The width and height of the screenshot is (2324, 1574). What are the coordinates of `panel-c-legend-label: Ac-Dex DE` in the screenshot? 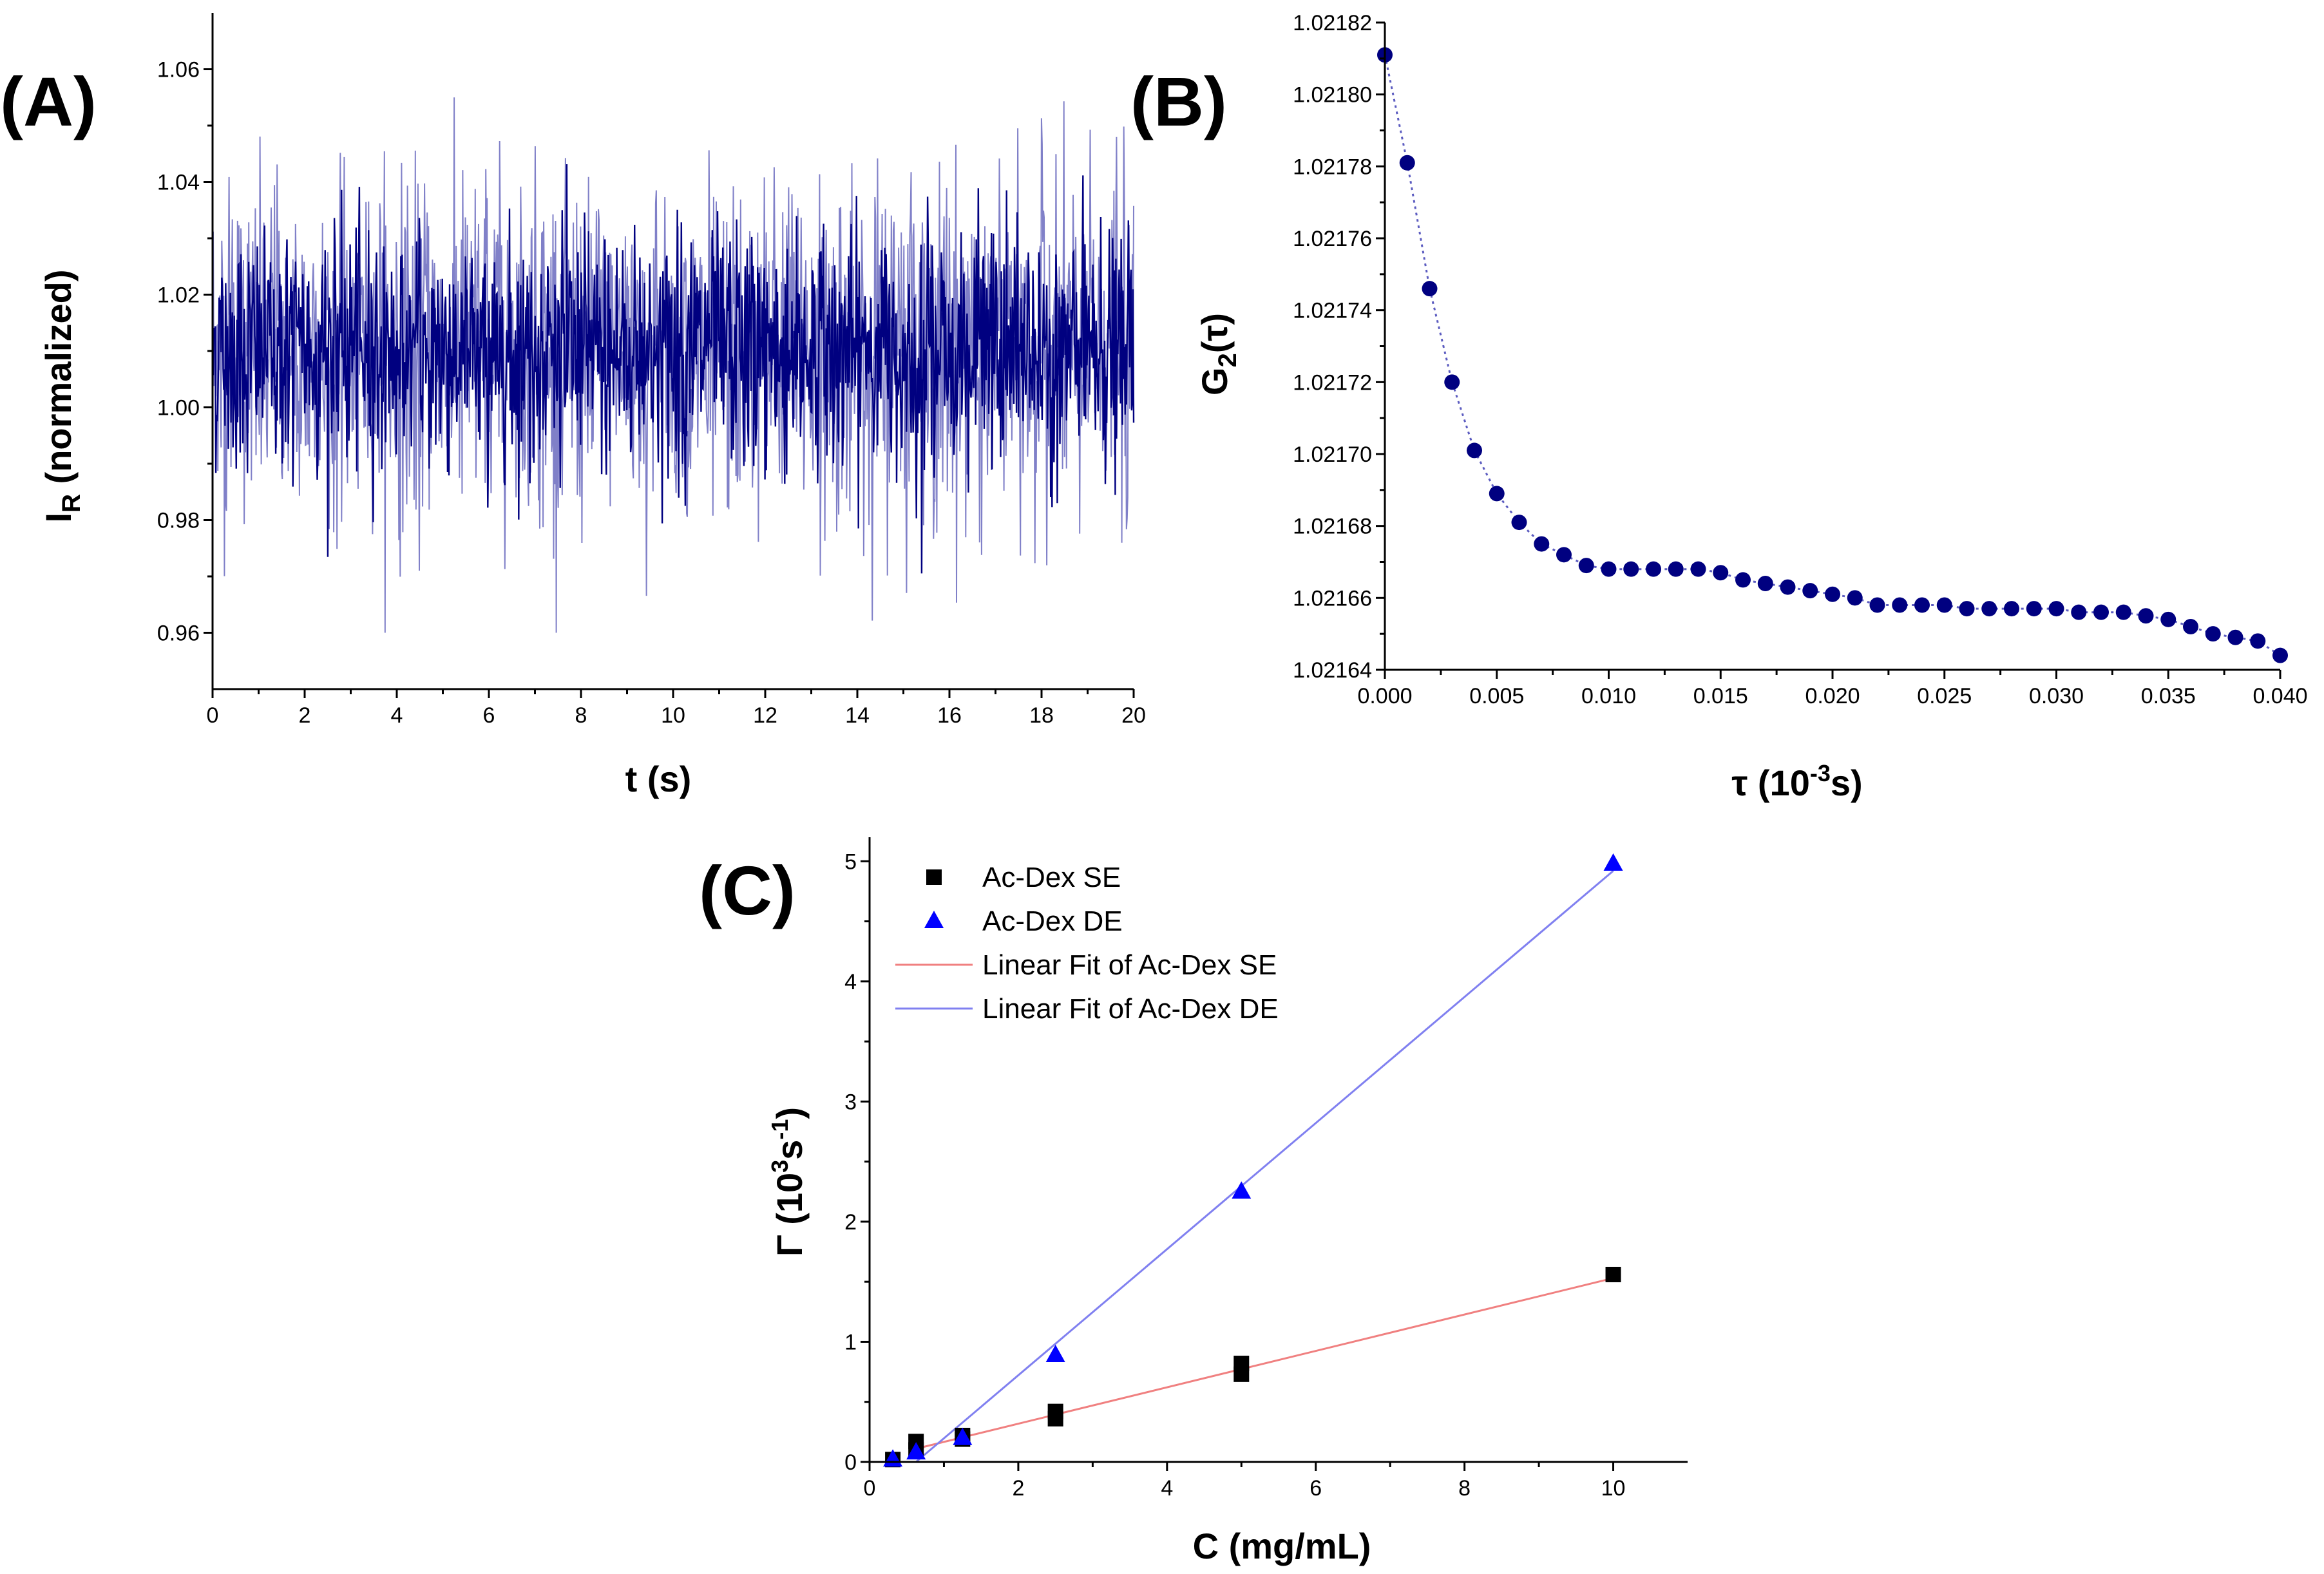 It's located at (1052, 921).